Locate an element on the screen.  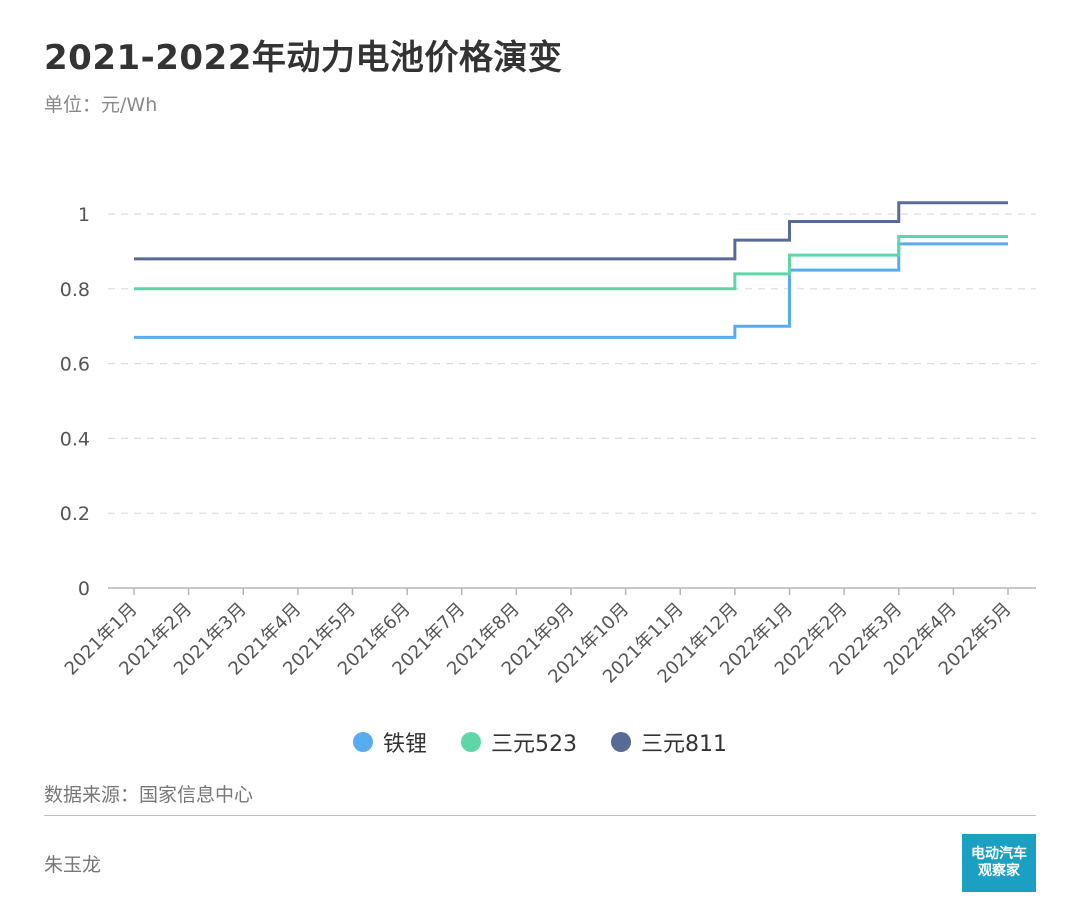
unit-label: 单位：元/Wh is located at coordinates (101, 105).